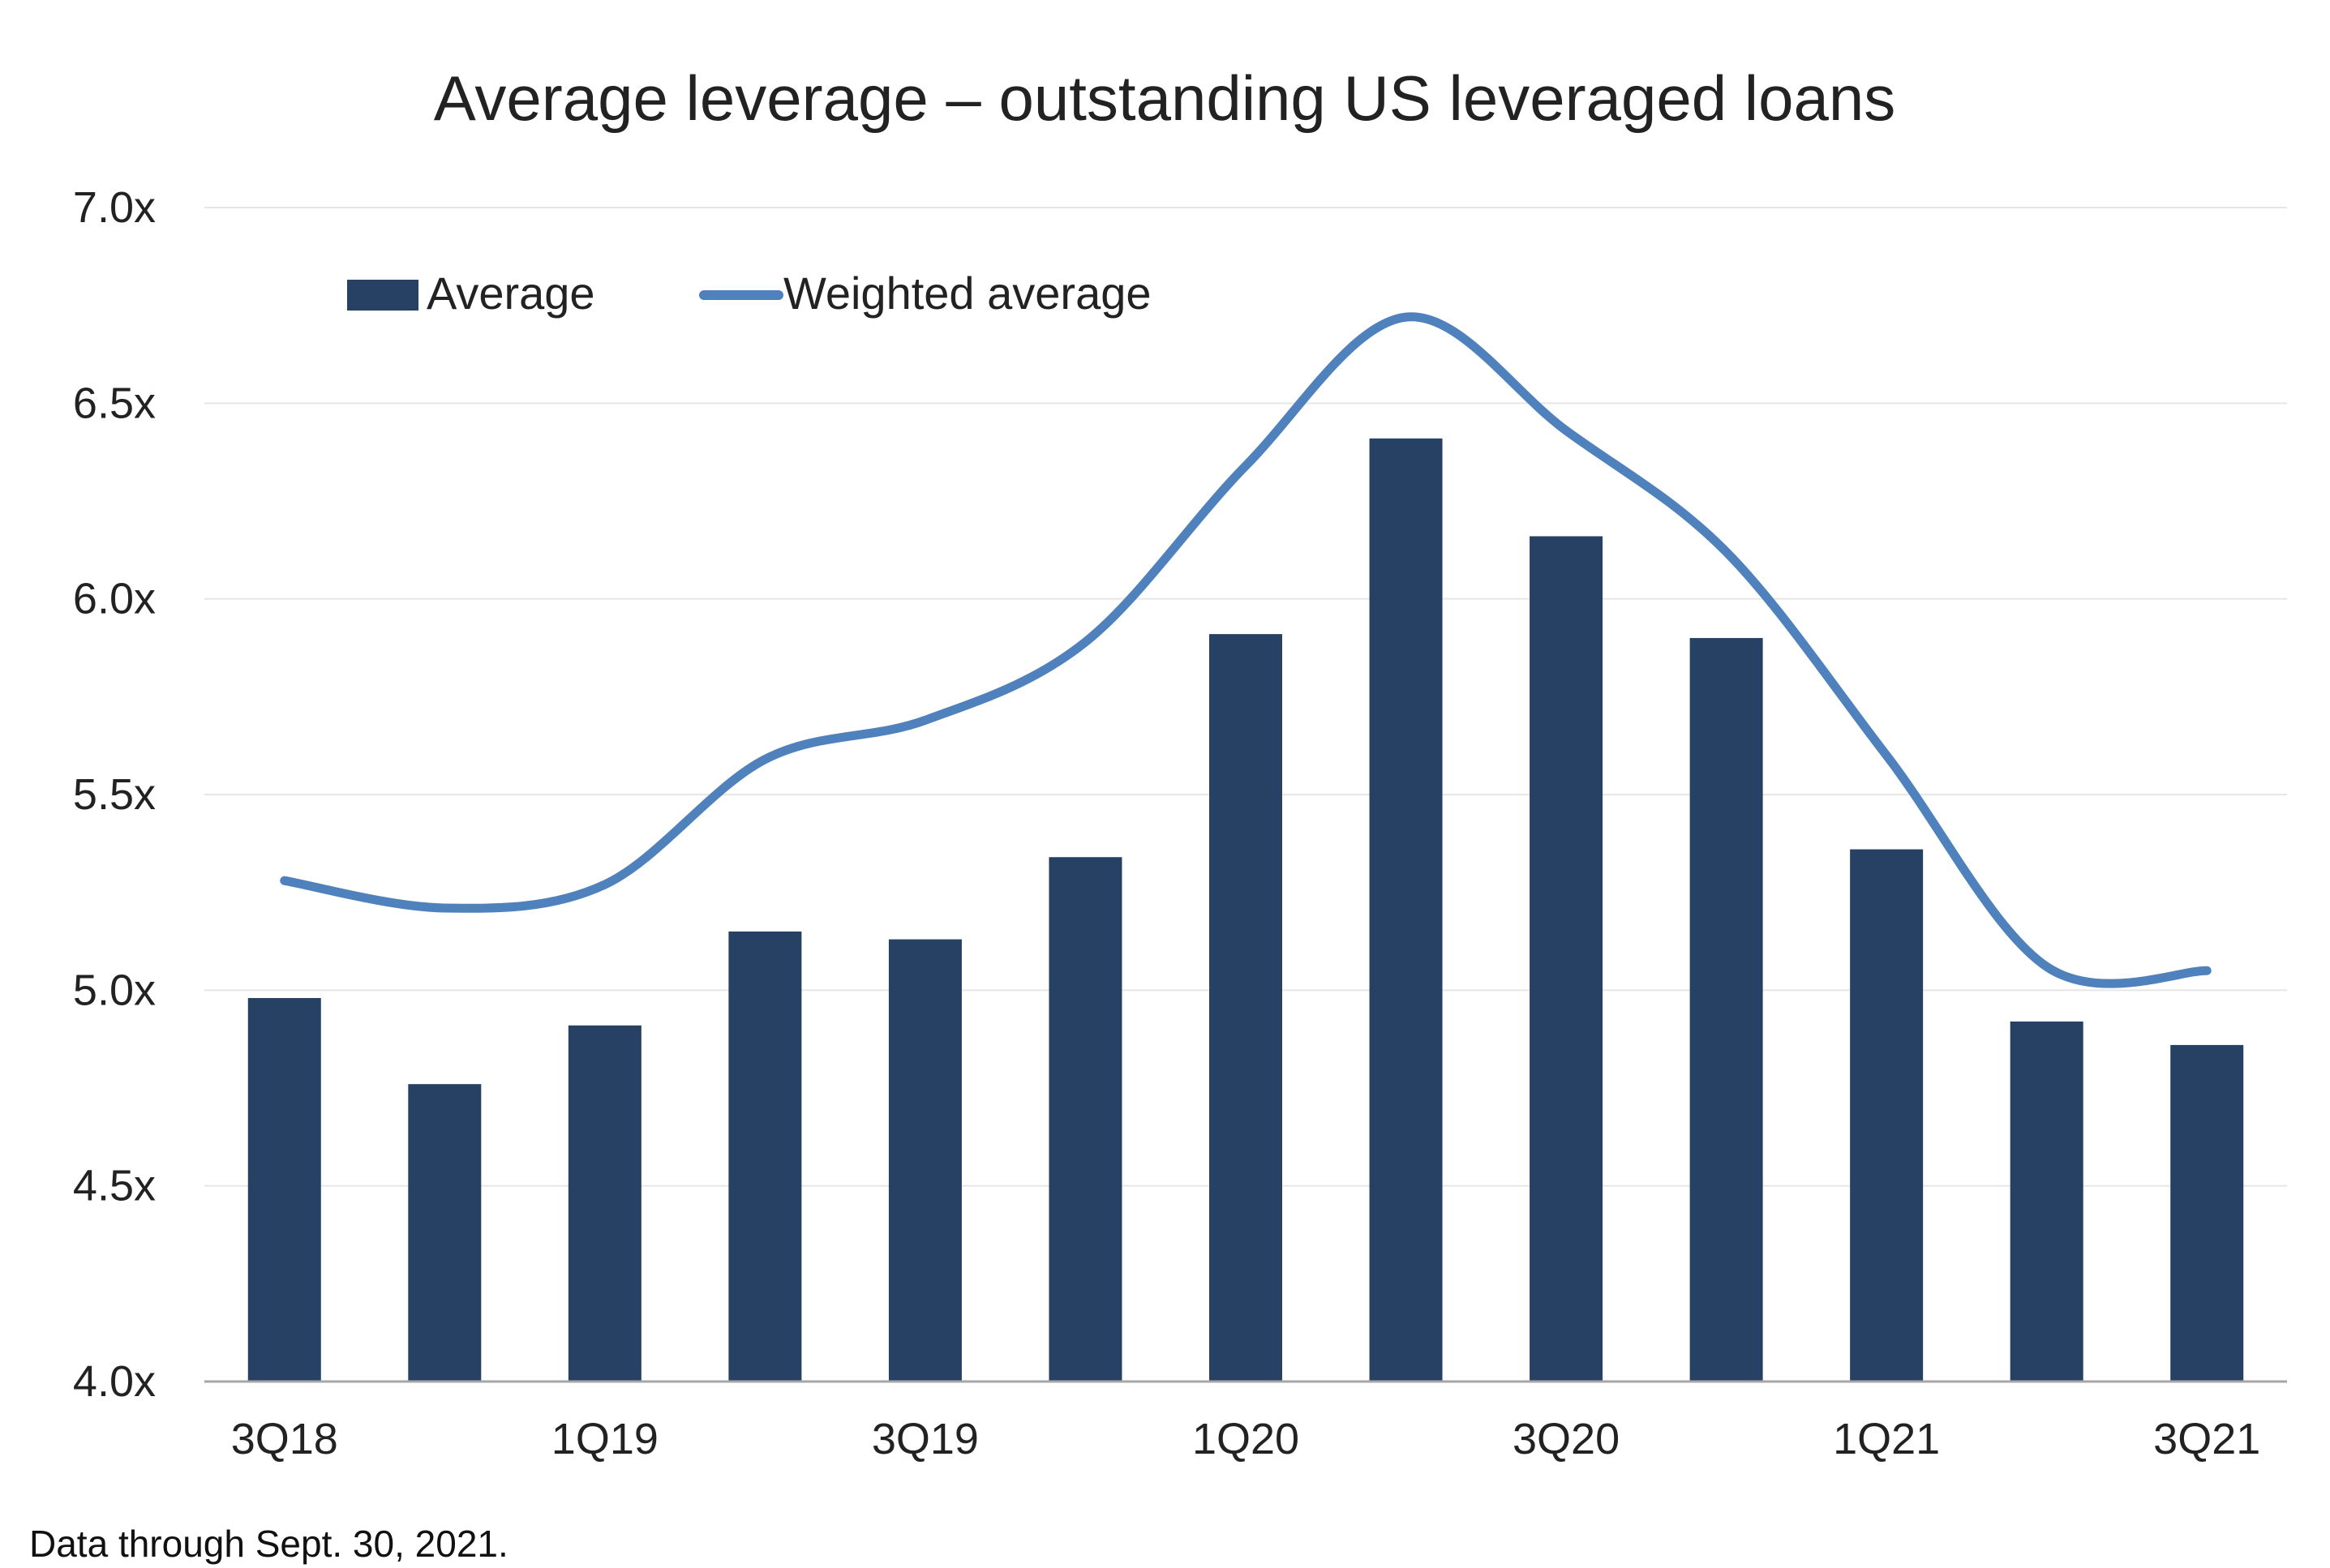 This screenshot has height=1568, width=2330. I want to click on x-tick-label: 1Q20, so click(1245, 1439).